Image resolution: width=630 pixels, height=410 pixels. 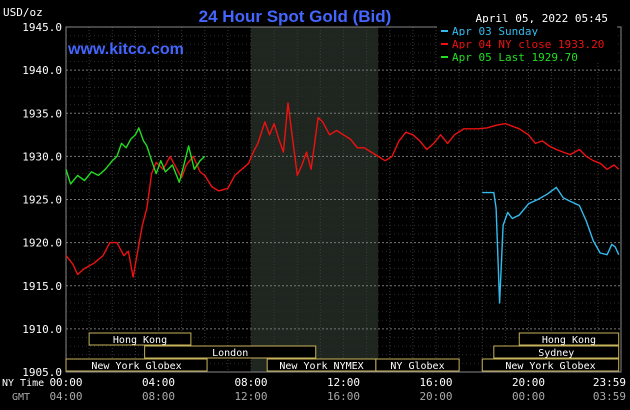 What do you see at coordinates (250, 396) in the screenshot?
I see `x-tick-label-gmt: 12:00` at bounding box center [250, 396].